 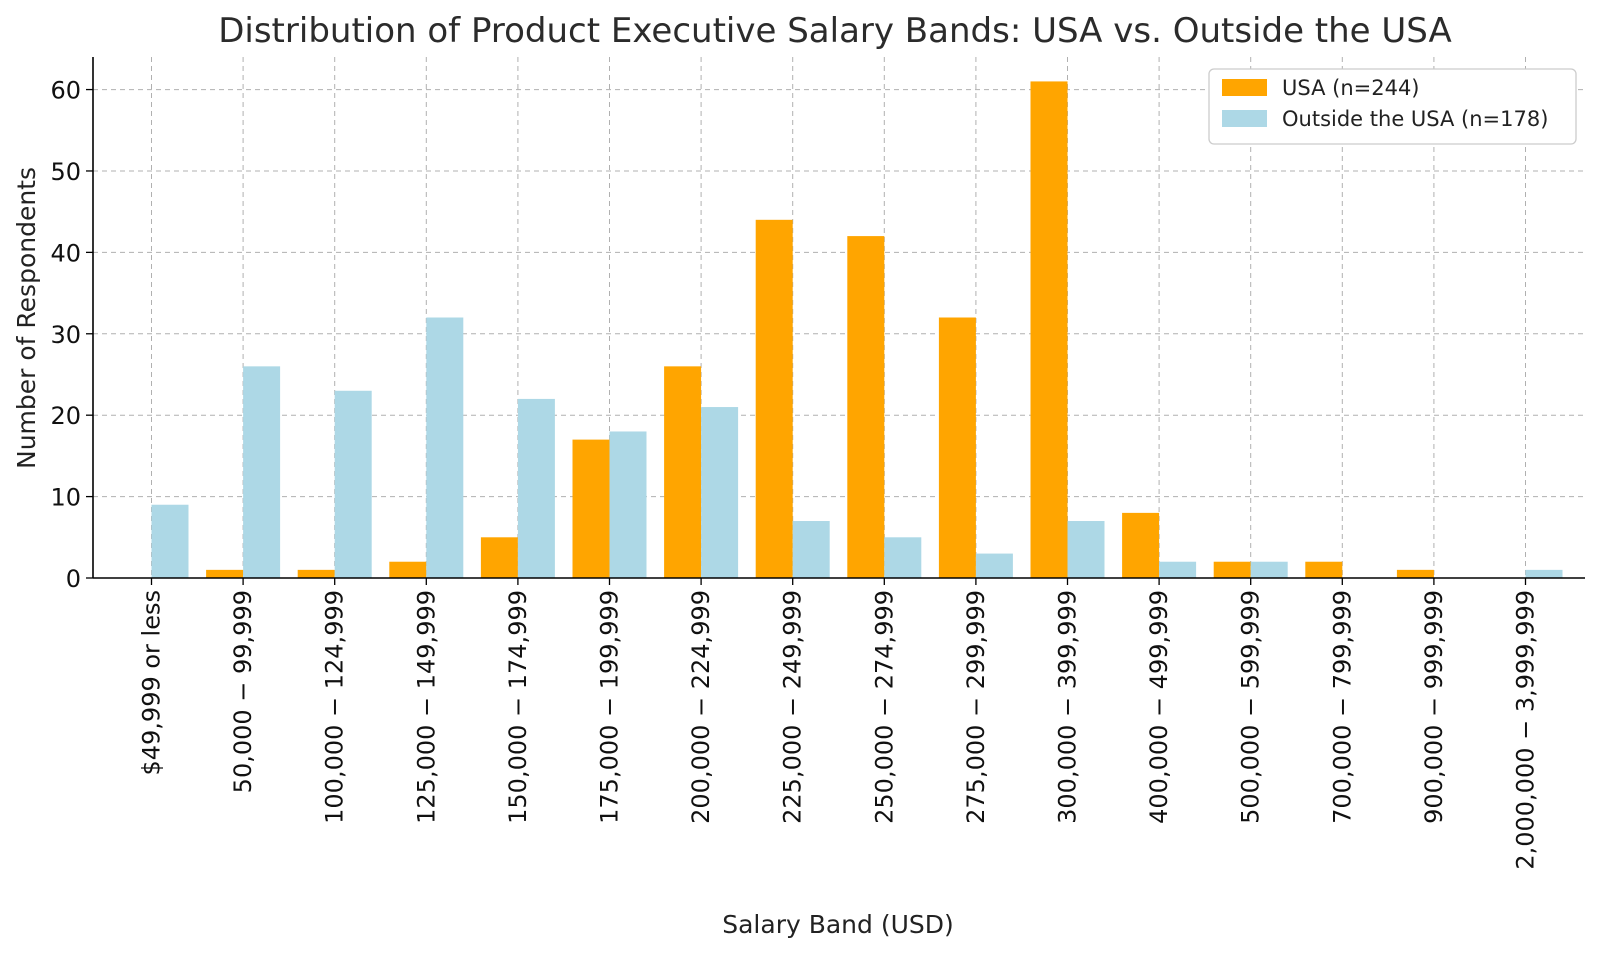 I want to click on x-axis-label: Salary Band (USD), so click(x=838, y=924).